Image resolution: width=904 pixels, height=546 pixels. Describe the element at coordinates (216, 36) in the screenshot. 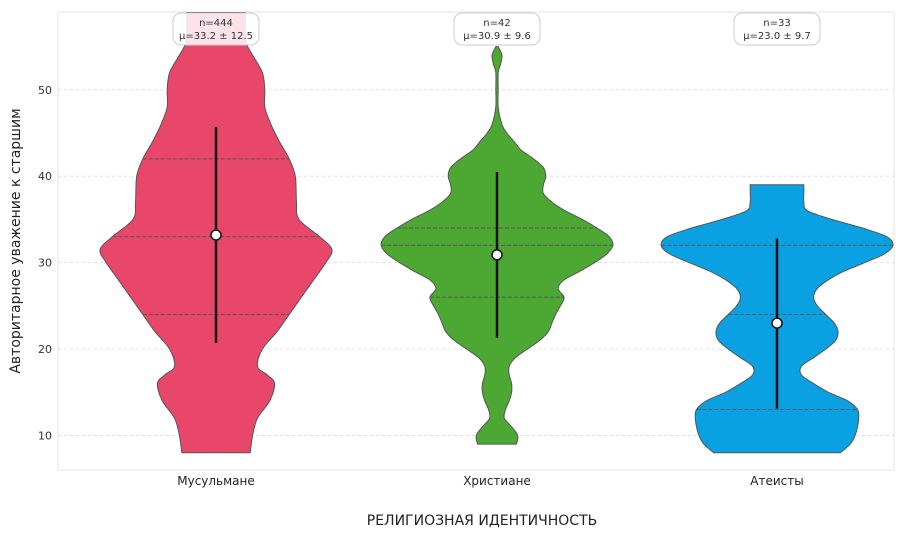

I see `mean-label-1: μ=33.2 ± 12.5` at that location.